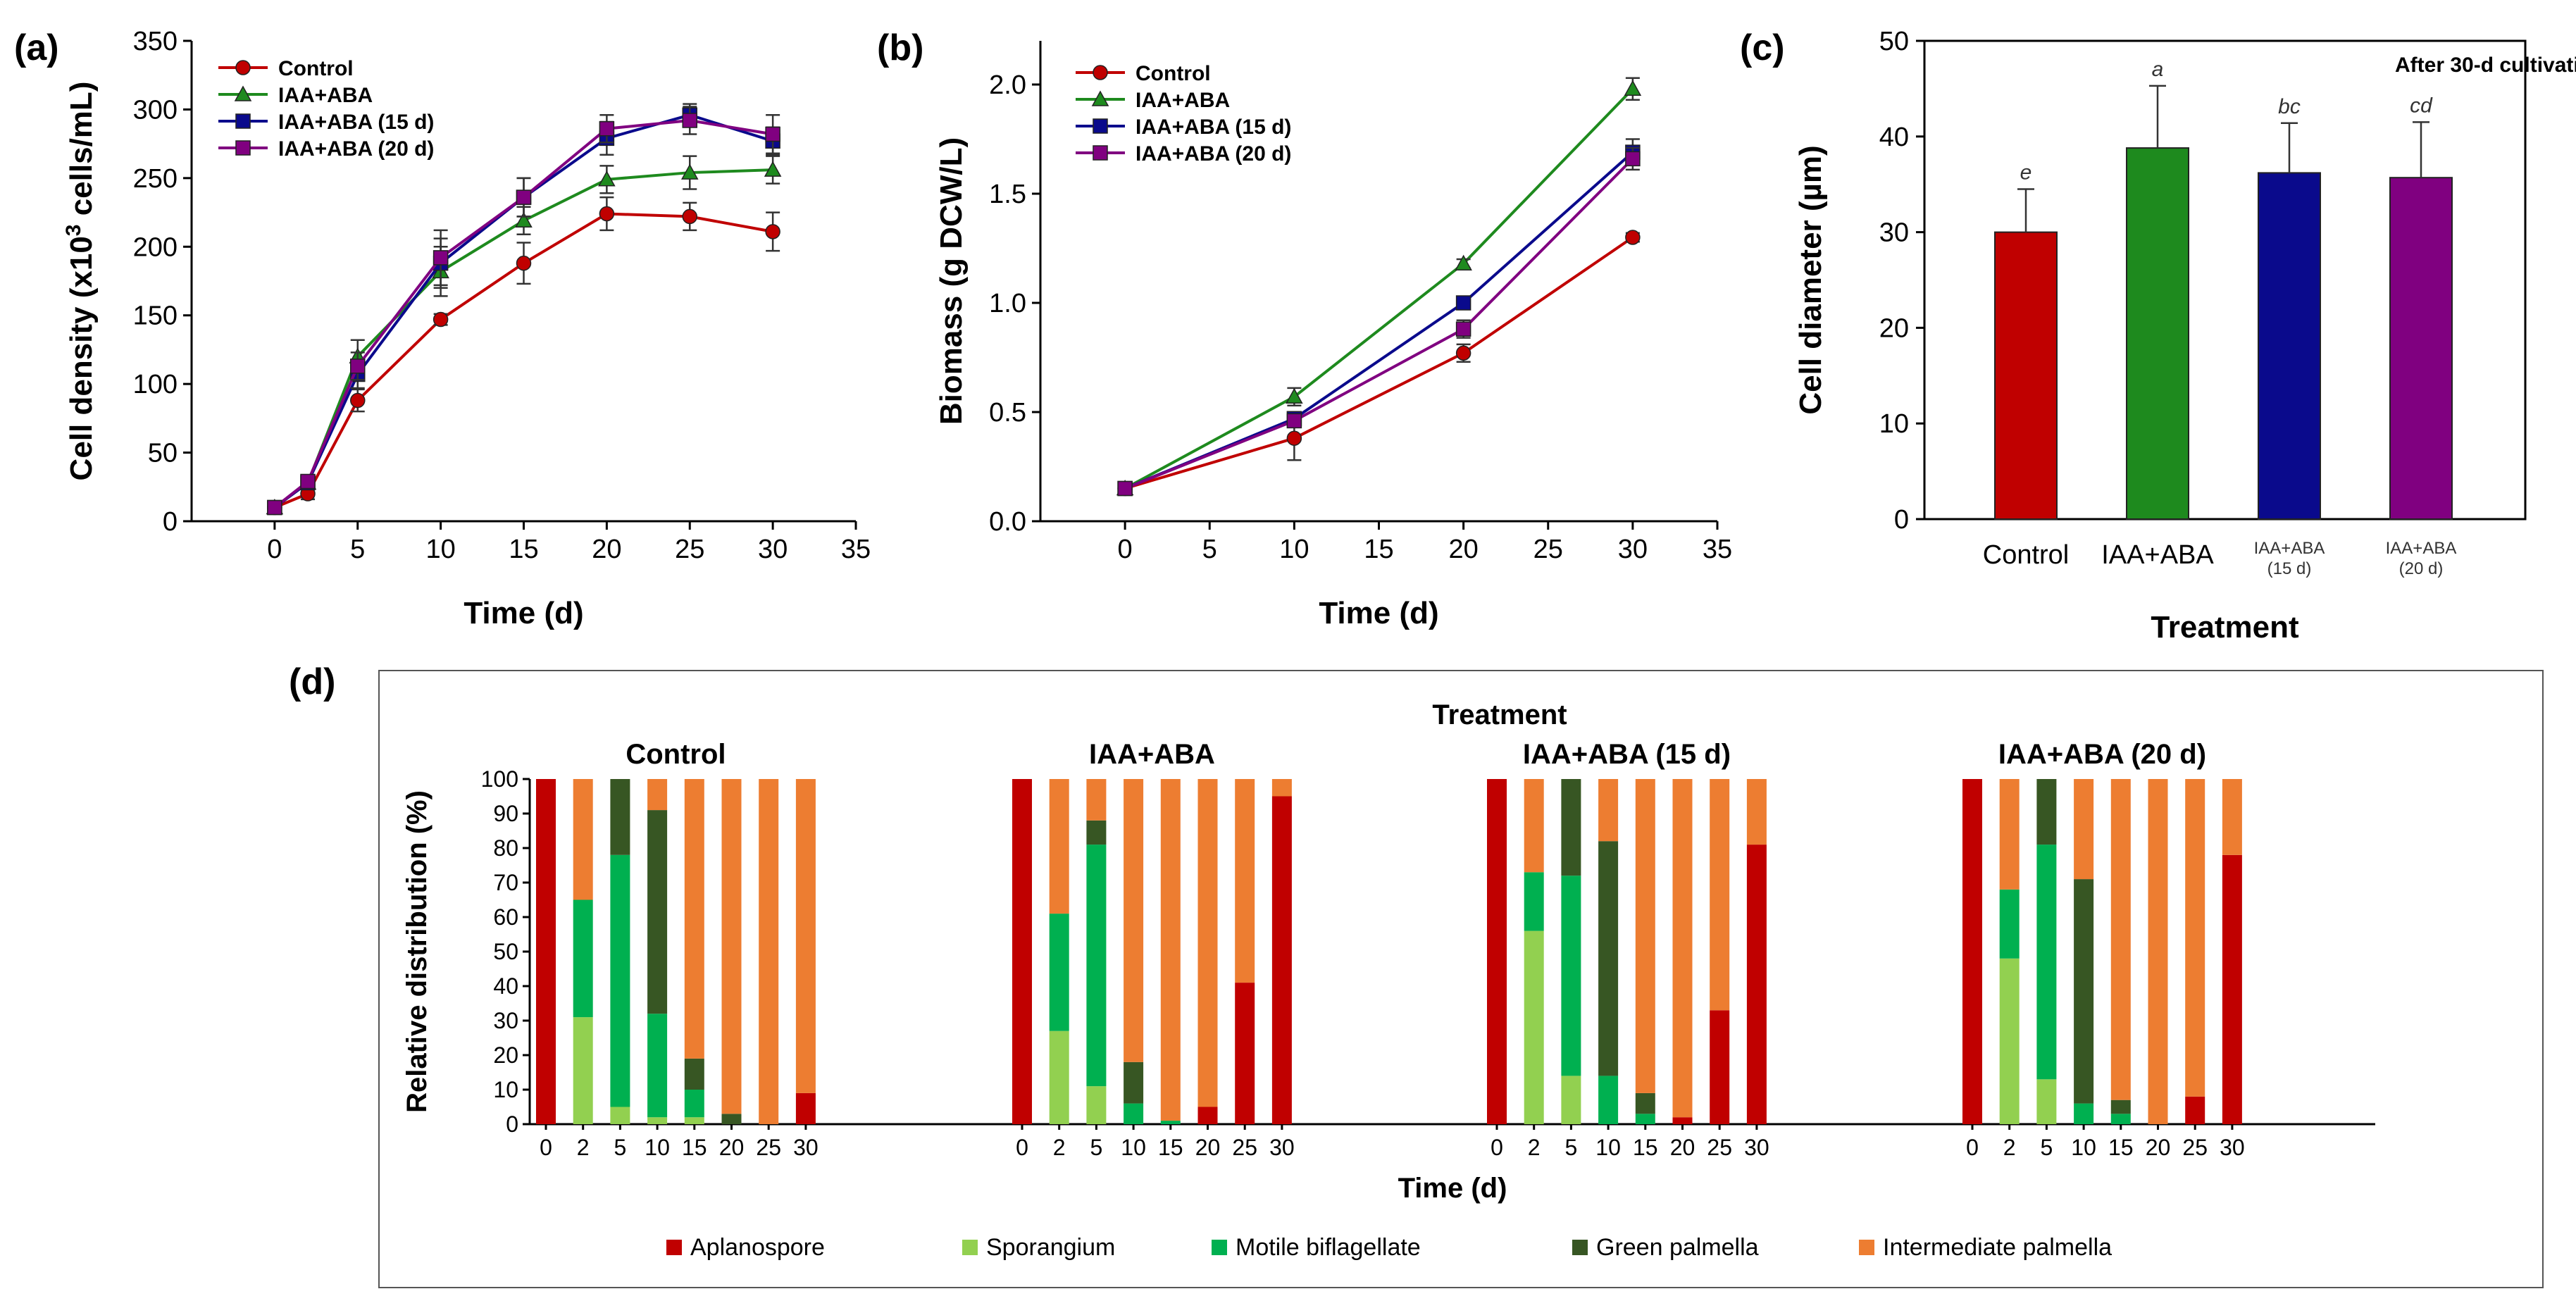 The height and width of the screenshot is (1308, 2576). What do you see at coordinates (2121, 1147) in the screenshot?
I see `x-tick-label: 15` at bounding box center [2121, 1147].